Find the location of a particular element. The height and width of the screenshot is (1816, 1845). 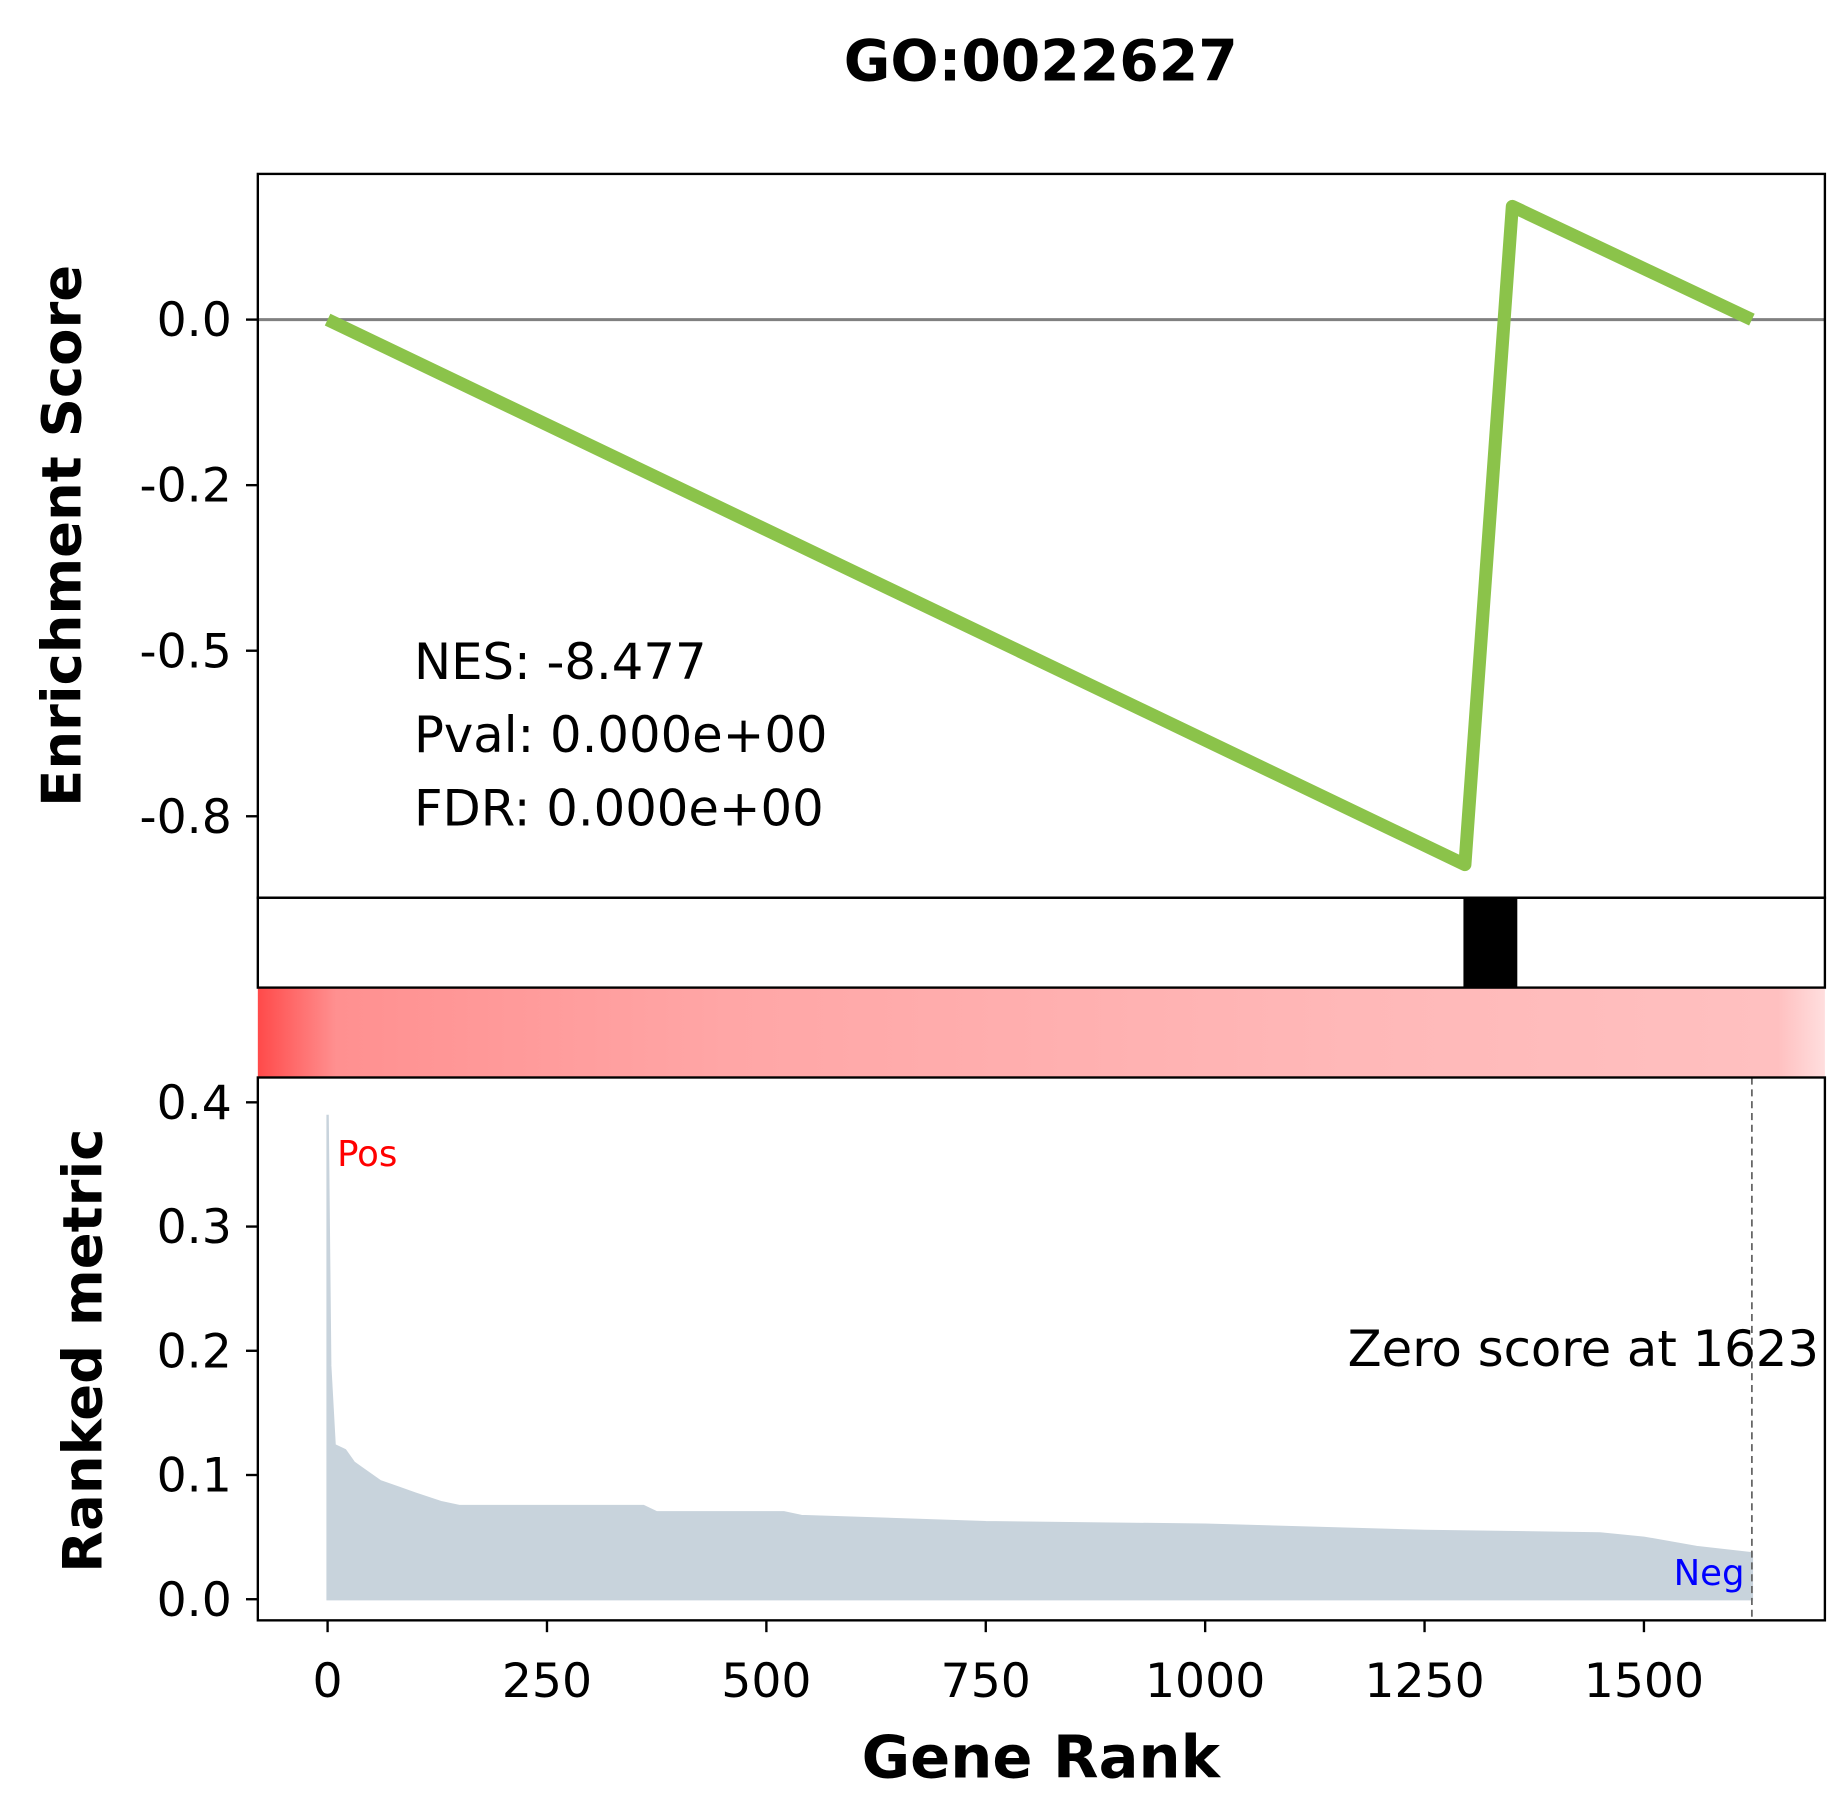

y-tick-label: 0.1 is located at coordinates (194, 1476).